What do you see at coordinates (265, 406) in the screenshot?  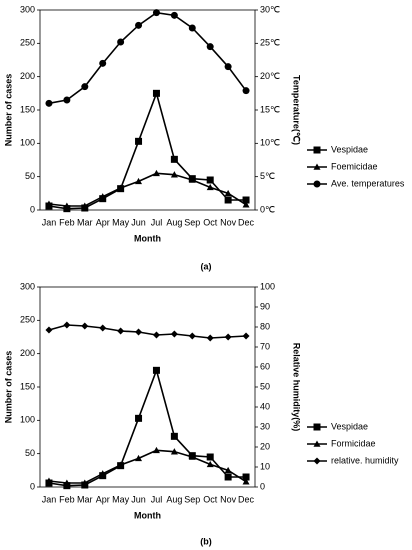 I see `y2-tick-label: 40` at bounding box center [265, 406].